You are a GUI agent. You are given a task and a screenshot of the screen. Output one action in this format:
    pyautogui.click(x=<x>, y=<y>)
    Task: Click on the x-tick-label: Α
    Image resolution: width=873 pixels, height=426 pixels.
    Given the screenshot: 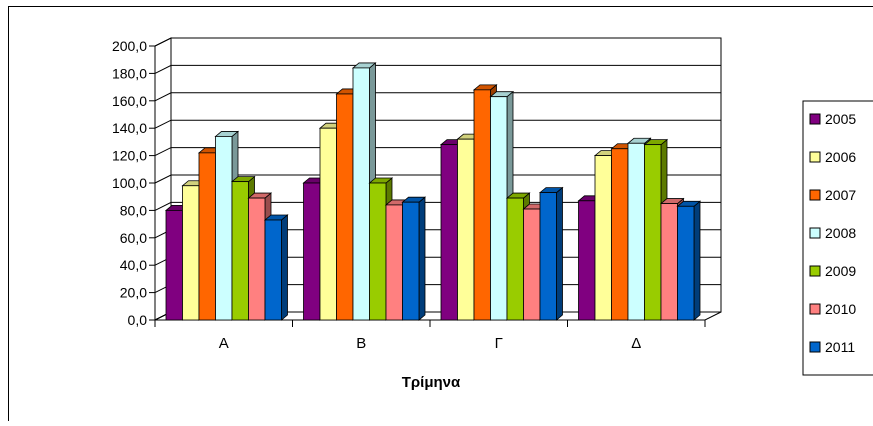 What is the action you would take?
    pyautogui.click(x=224, y=343)
    